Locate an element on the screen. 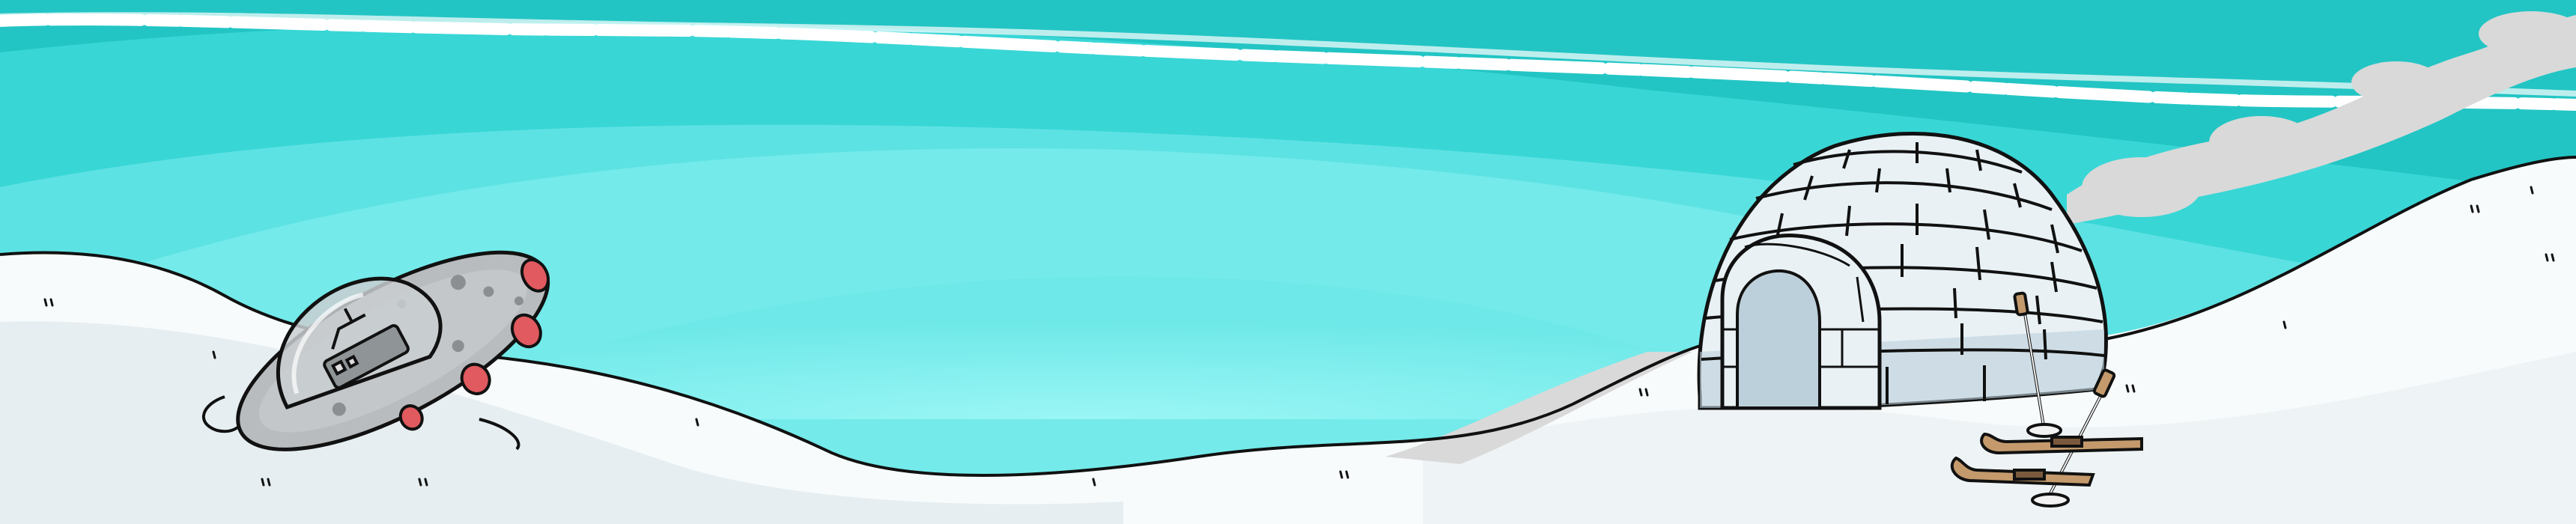 The image size is (2576, 524). skis-icon is located at coordinates (2046, 459).